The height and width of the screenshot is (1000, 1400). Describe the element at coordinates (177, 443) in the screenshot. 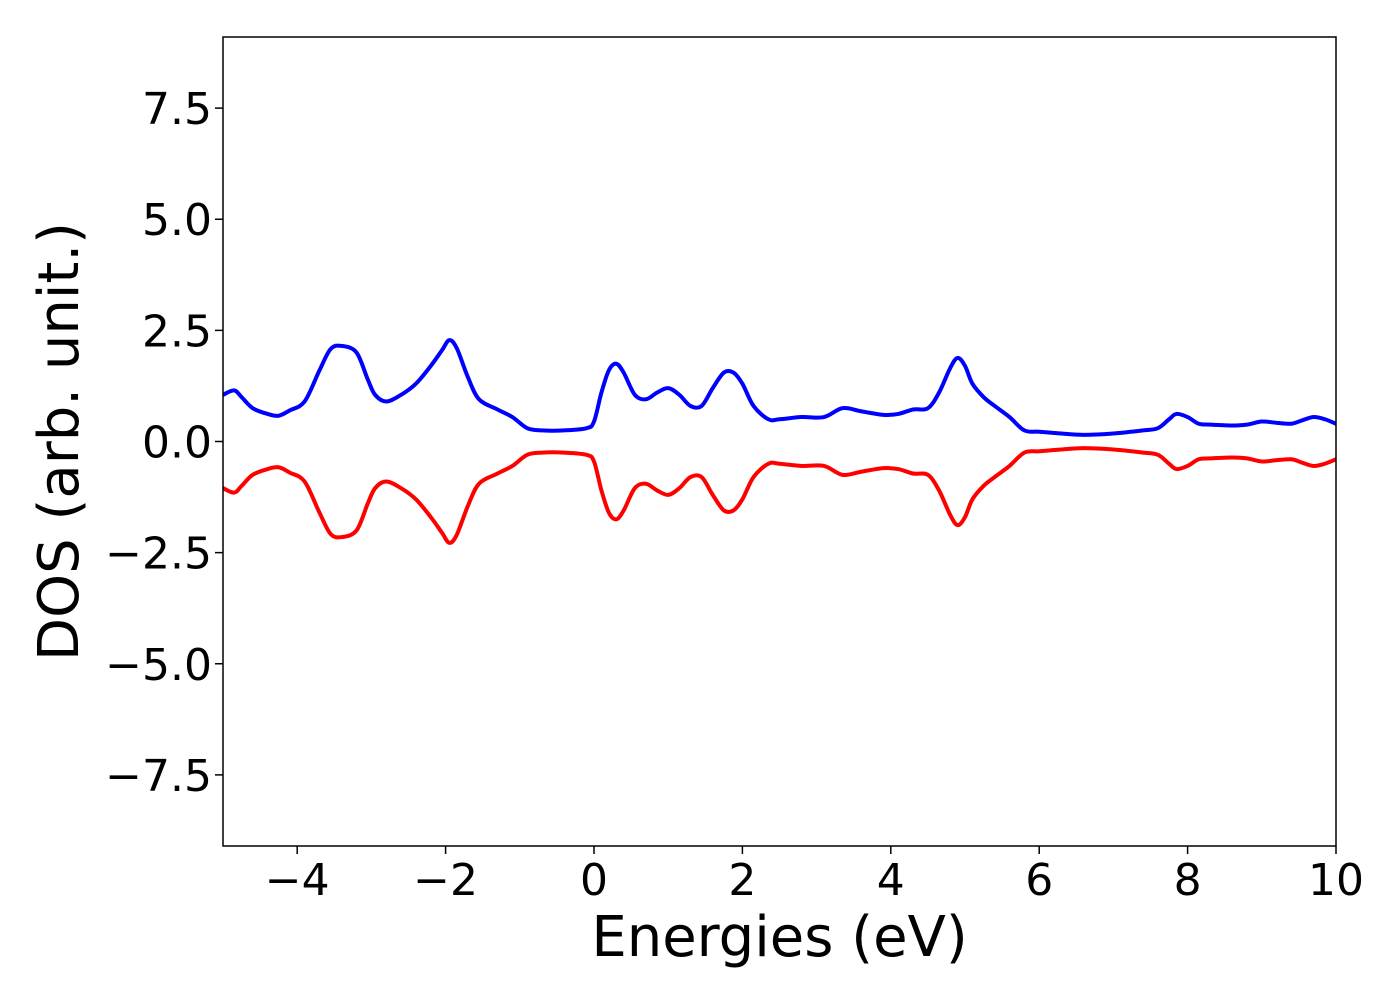

I see `y-tick-label: 0.0` at that location.